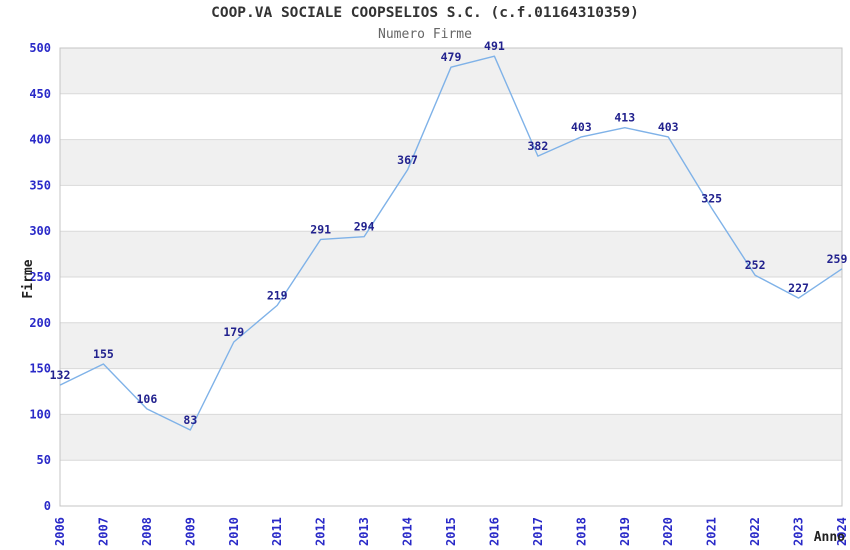 The image size is (850, 550). Describe the element at coordinates (40, 185) in the screenshot. I see `y-tick-label: 350` at that location.